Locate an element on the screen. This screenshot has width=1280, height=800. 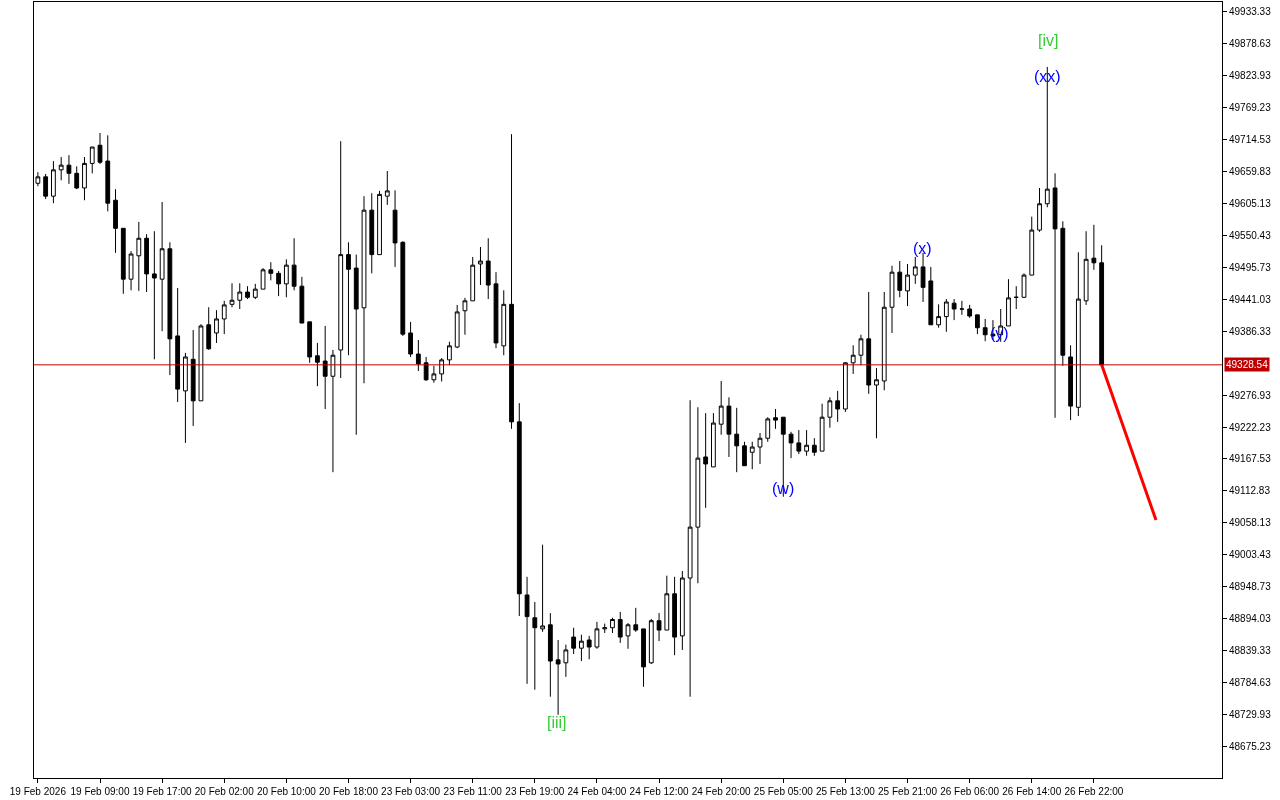
y-tick-label: 49112.83 is located at coordinates (1250, 491).